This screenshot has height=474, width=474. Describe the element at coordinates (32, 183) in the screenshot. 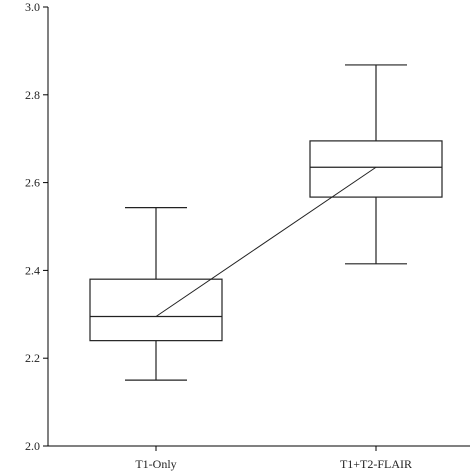

I see `y-tick-label: 2.6` at that location.